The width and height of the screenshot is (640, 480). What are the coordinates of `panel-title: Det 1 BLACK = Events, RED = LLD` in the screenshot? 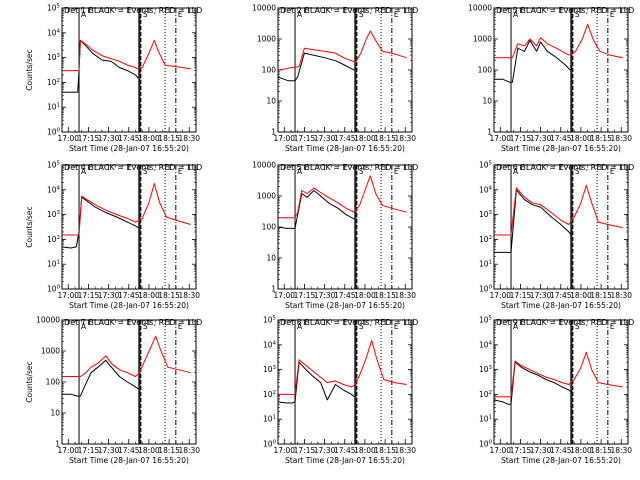 It's located at (133, 10).